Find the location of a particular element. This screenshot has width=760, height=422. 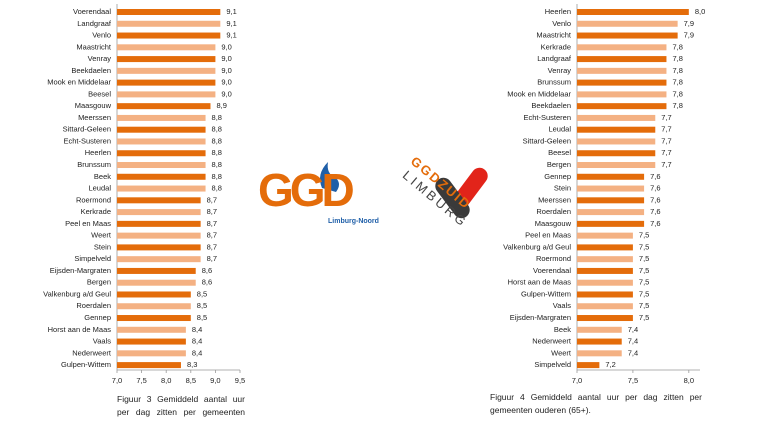

value-label: 8,0 is located at coordinates (700, 11).